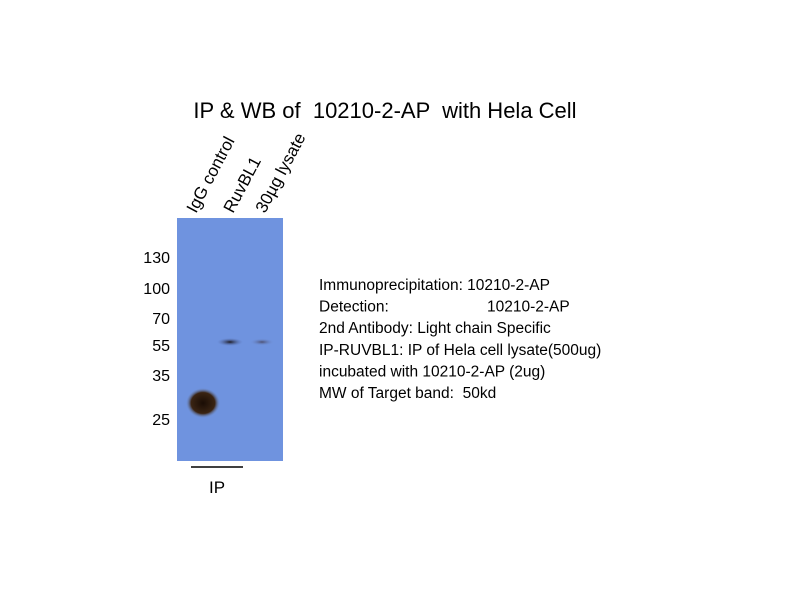 The image size is (800, 605). What do you see at coordinates (407, 393) in the screenshot?
I see `description-text: MW of Target band: 50kd` at bounding box center [407, 393].